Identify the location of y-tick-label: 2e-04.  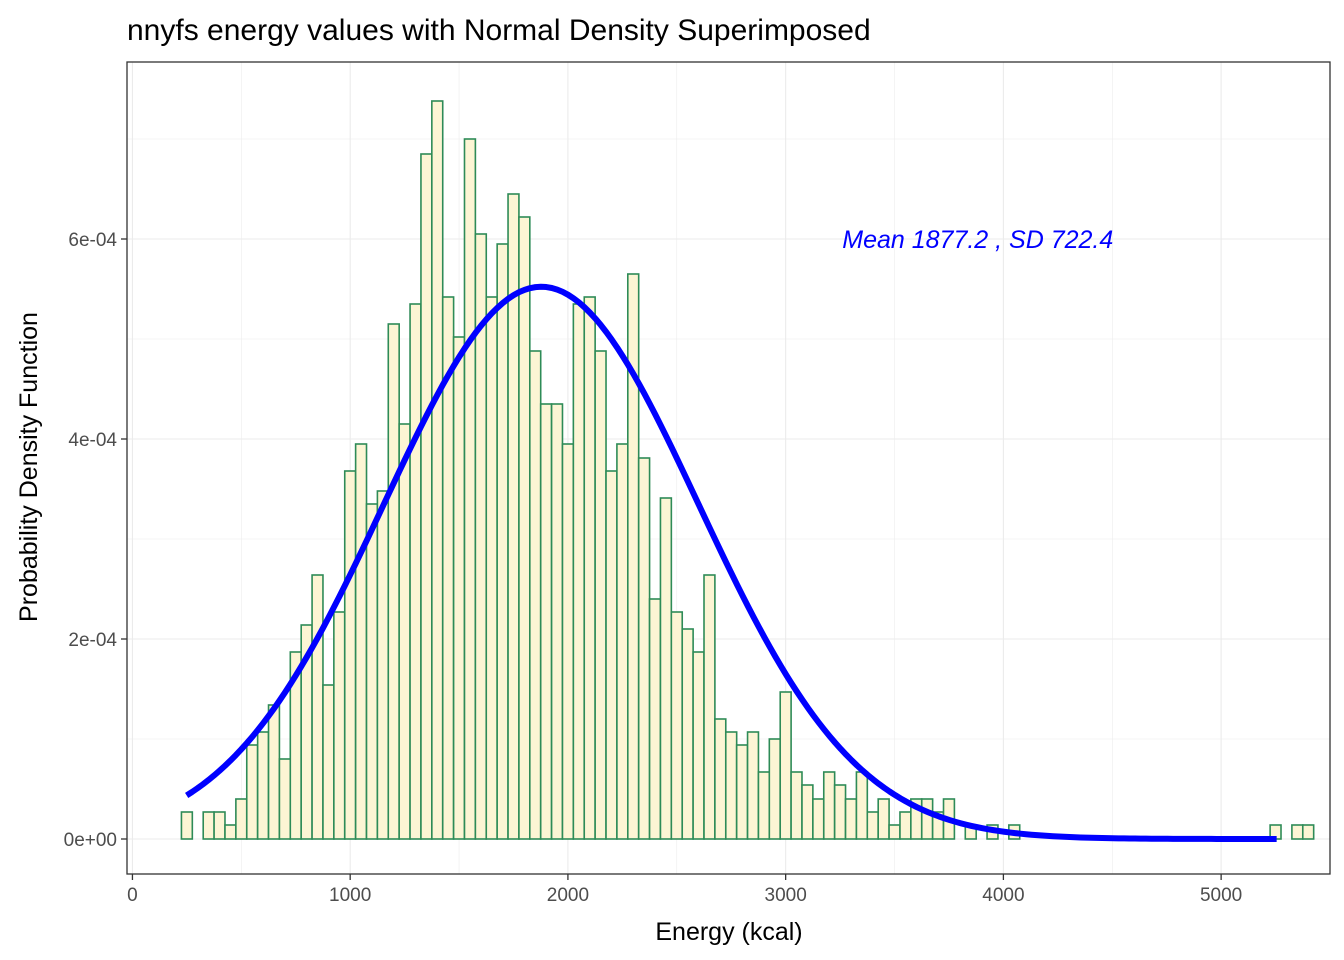
(92, 640).